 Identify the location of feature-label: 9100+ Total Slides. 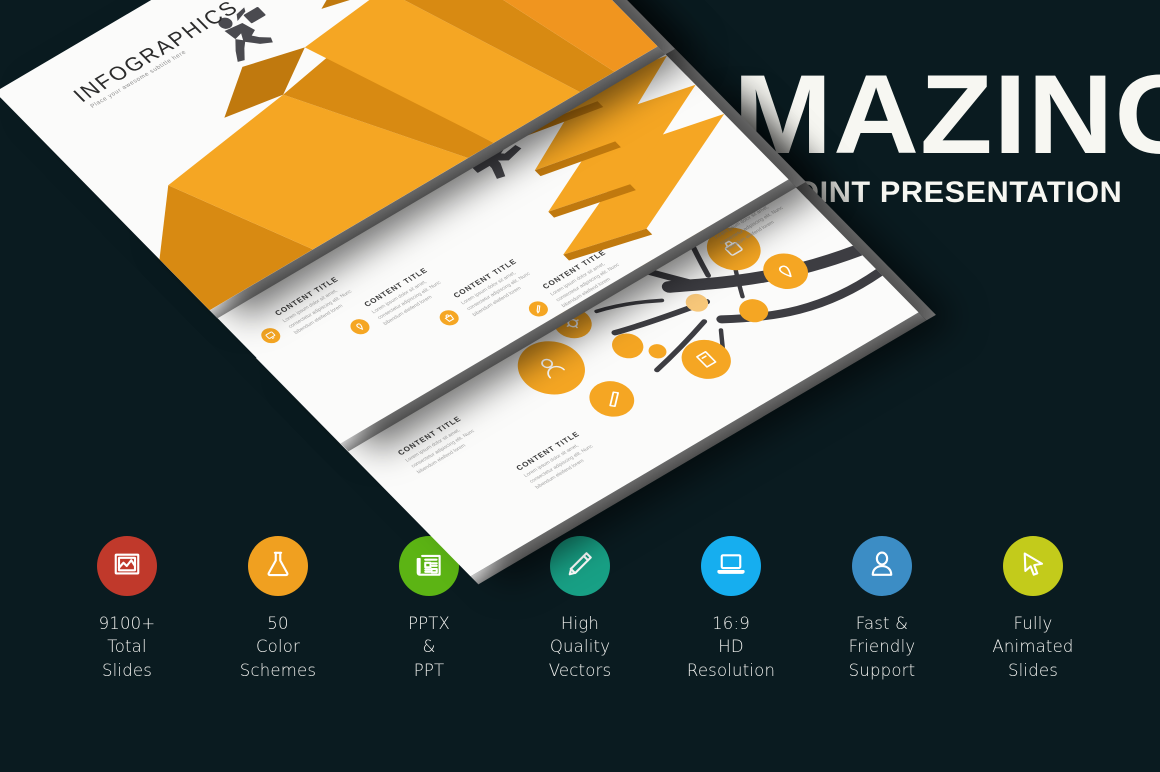
(127, 647).